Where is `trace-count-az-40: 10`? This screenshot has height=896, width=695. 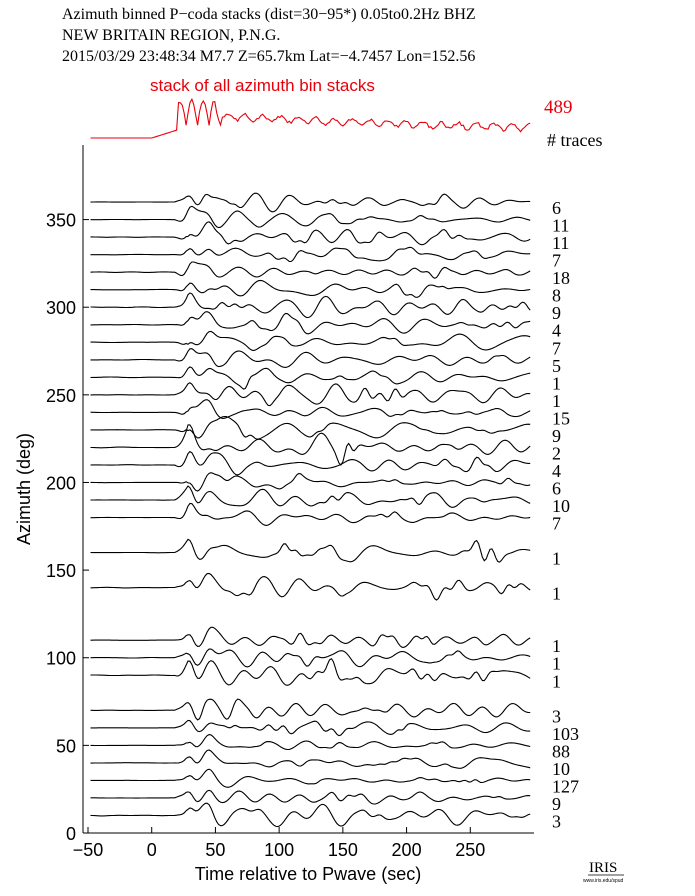 trace-count-az-40: 10 is located at coordinates (561, 769).